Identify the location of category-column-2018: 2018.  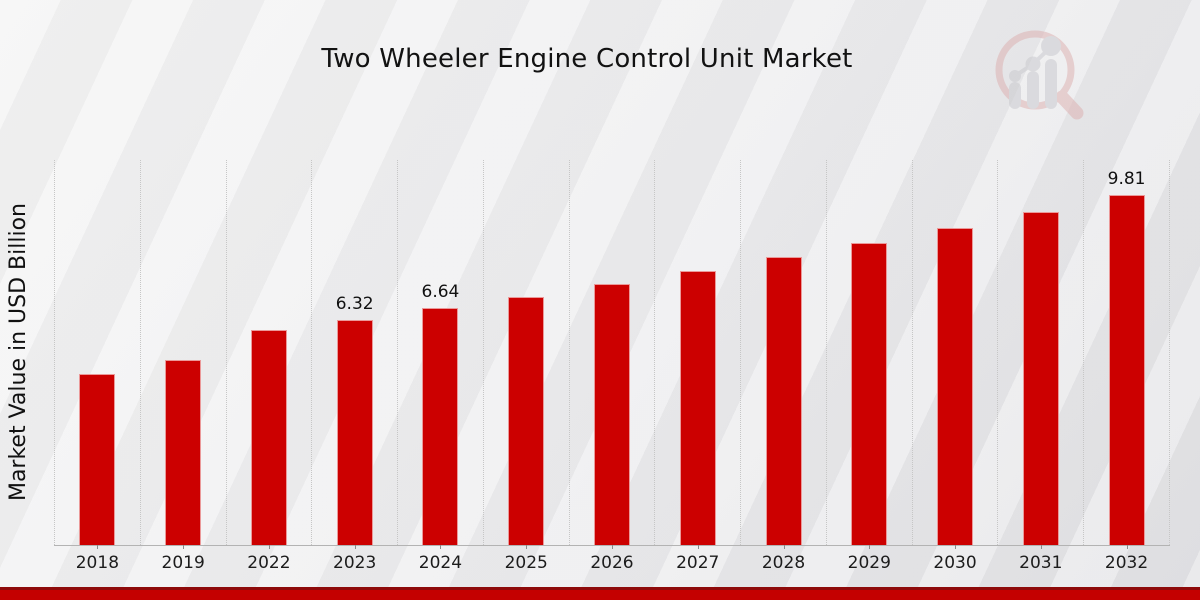
(97, 366).